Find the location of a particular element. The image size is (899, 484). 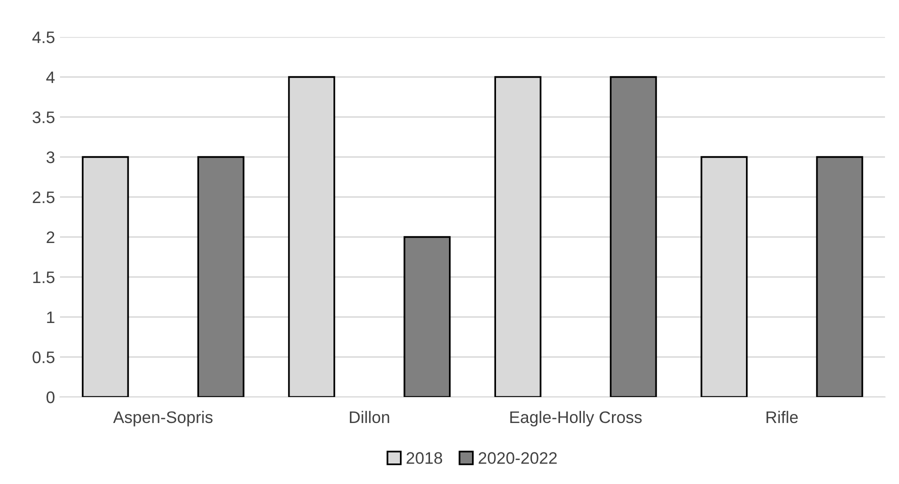

y-tick-label: 4.5 is located at coordinates (43, 38).